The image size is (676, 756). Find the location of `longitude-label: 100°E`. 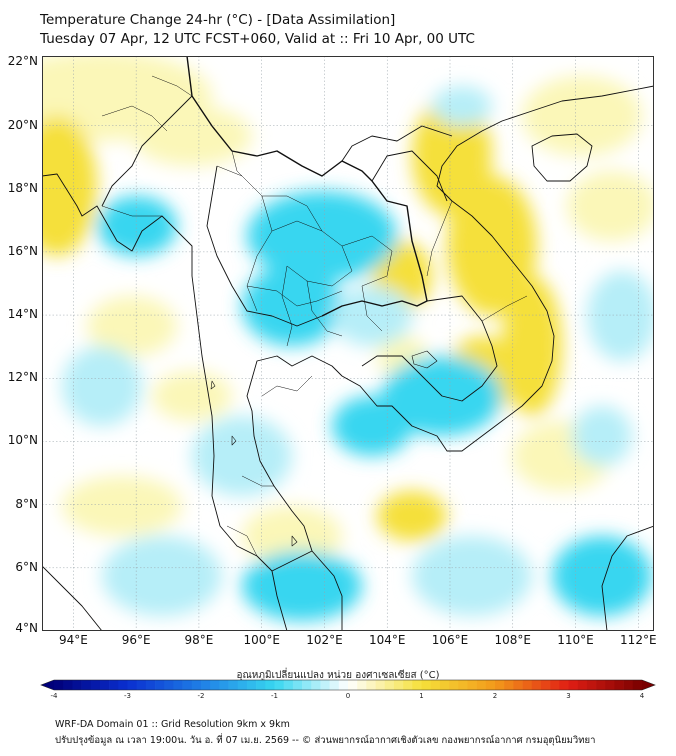

longitude-label: 100°E is located at coordinates (261, 640).